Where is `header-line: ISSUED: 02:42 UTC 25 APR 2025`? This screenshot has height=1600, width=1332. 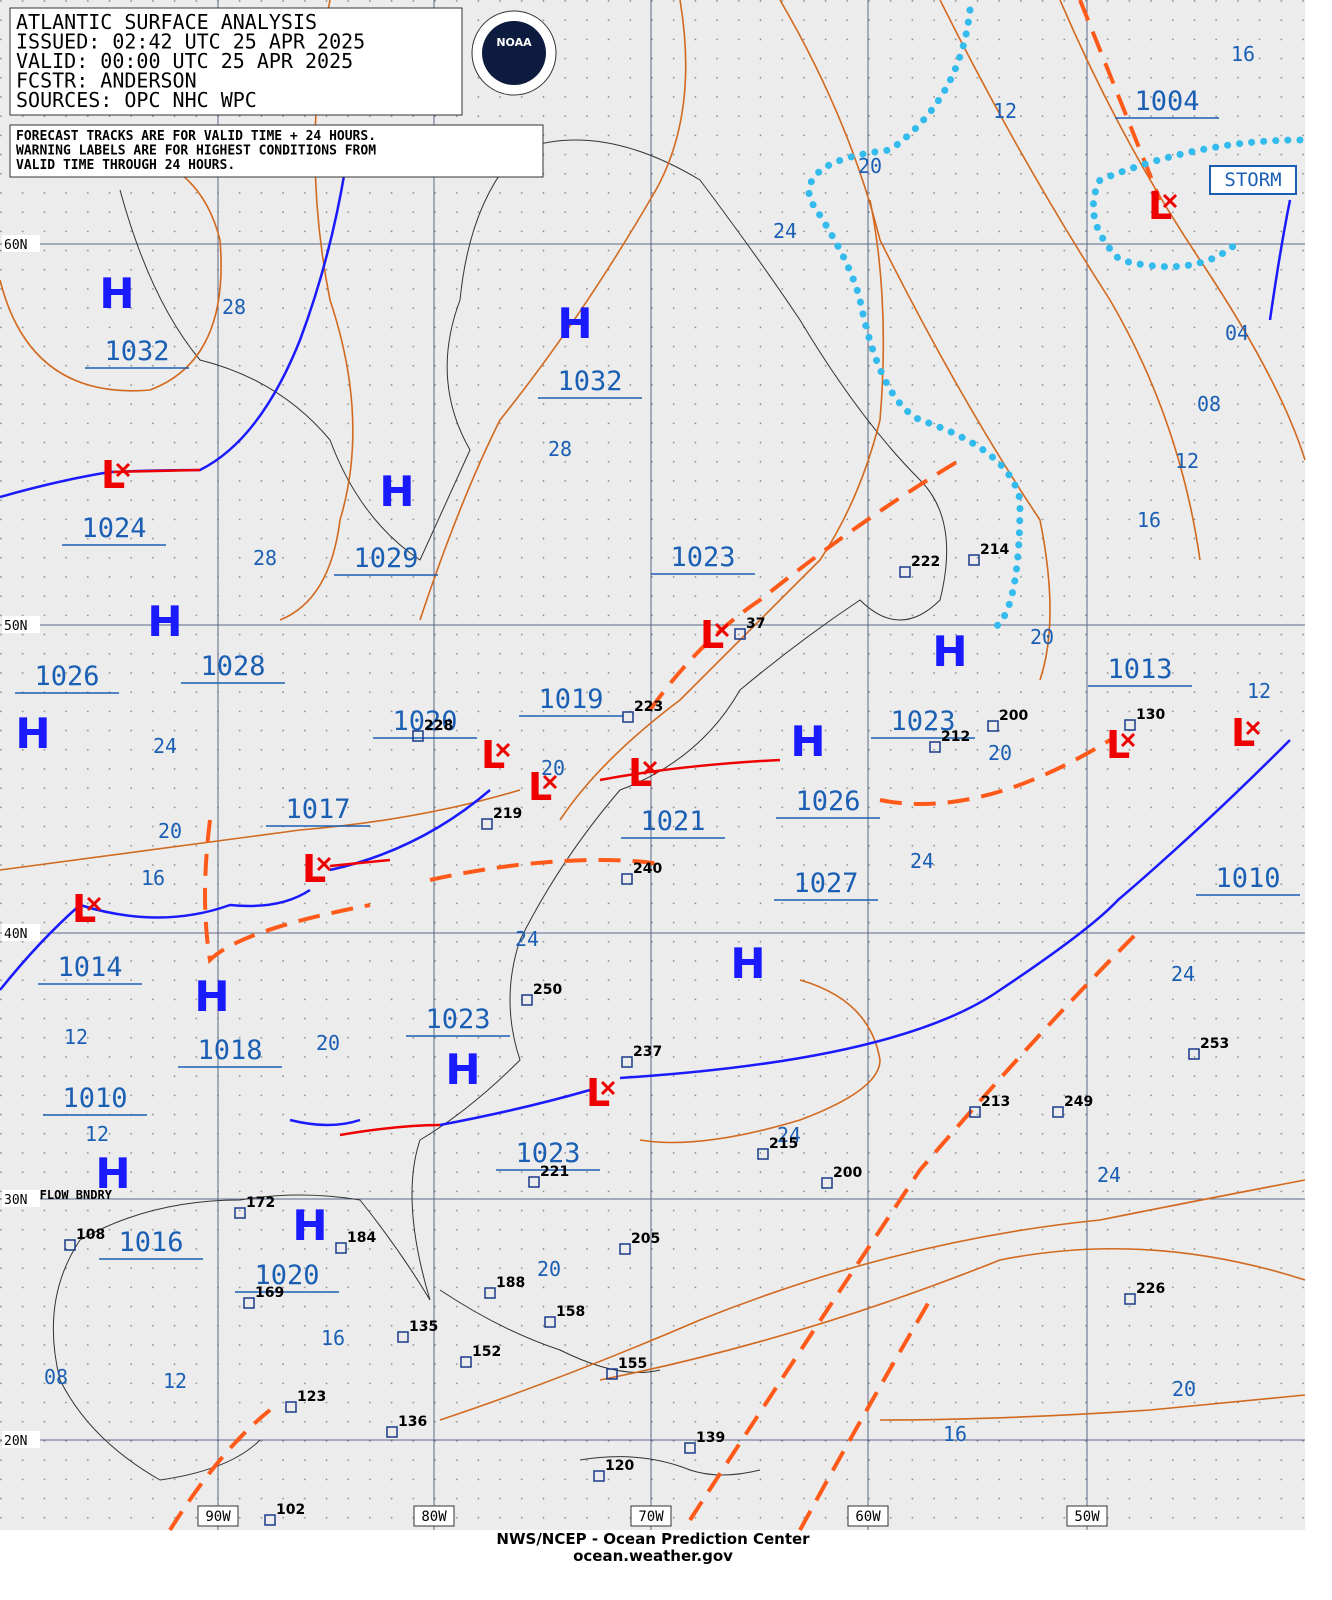 header-line: ISSUED: 02:42 UTC 25 APR 2025 is located at coordinates (190, 42).